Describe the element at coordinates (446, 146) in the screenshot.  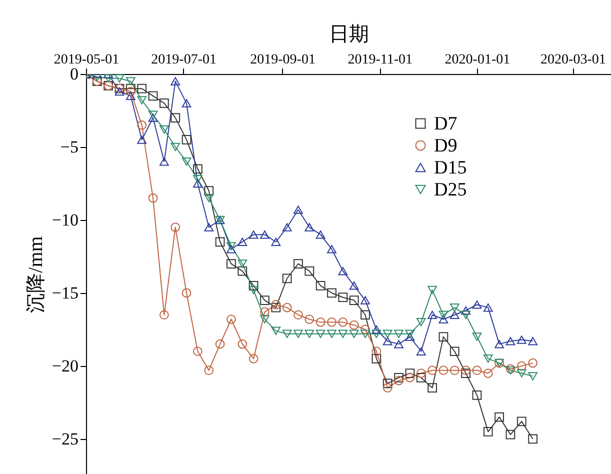
I see `legend-label: D9` at that location.